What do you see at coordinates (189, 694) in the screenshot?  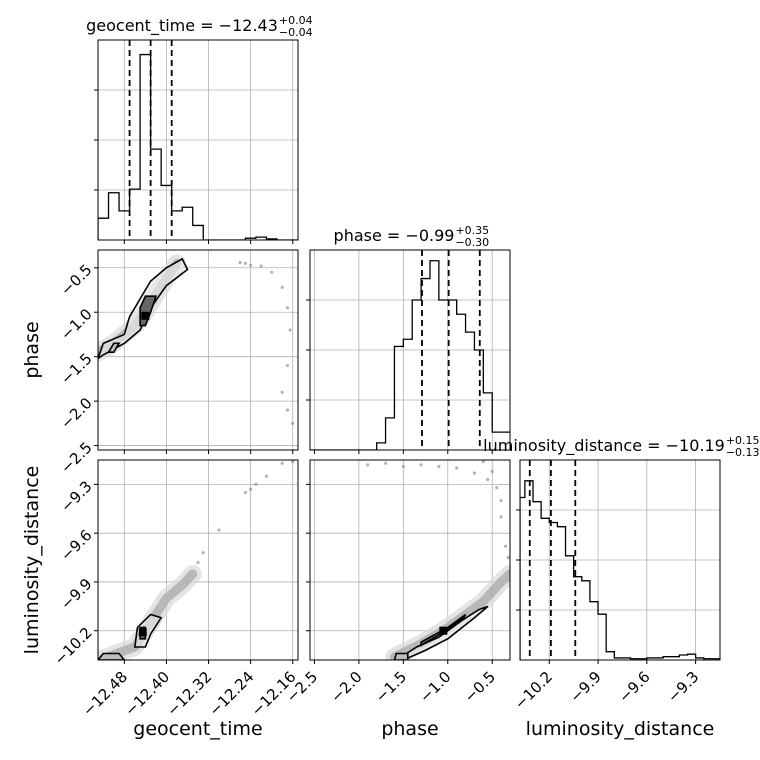 I see `x-tick-label-geocent_time: −12.32` at bounding box center [189, 694].